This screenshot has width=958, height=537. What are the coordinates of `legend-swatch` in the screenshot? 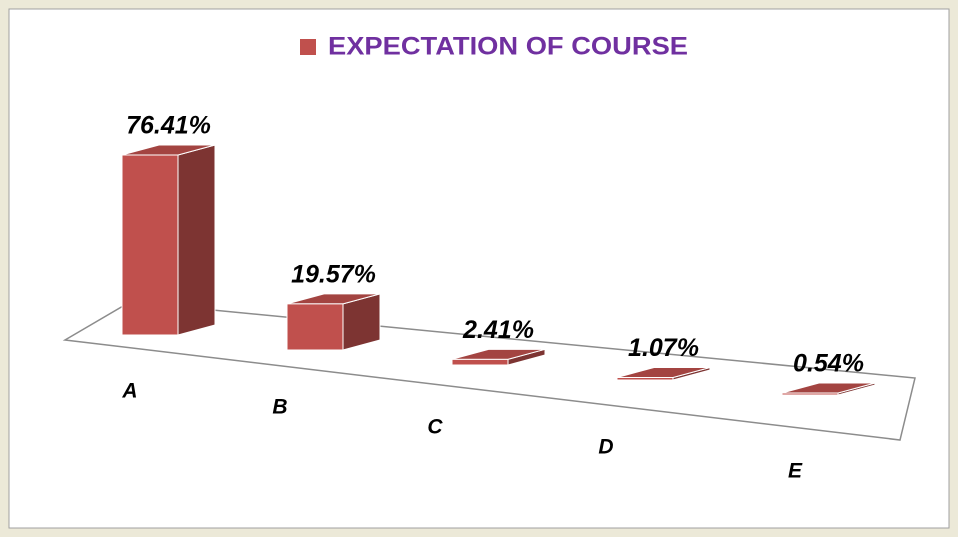 It's located at (308, 47).